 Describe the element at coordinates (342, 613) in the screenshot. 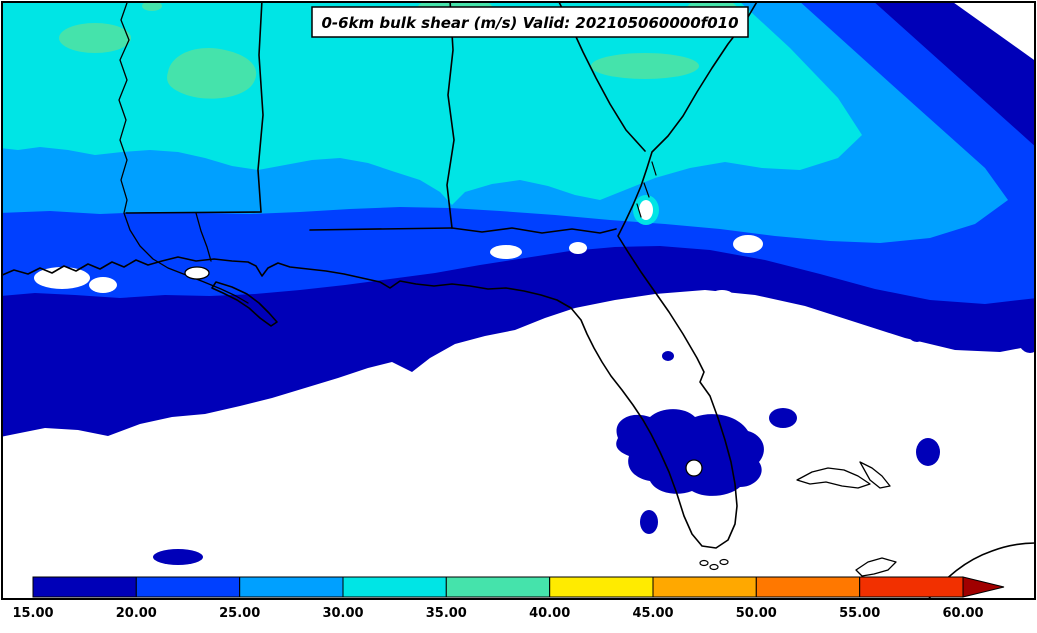

I see `tick-30: 30.00` at that location.